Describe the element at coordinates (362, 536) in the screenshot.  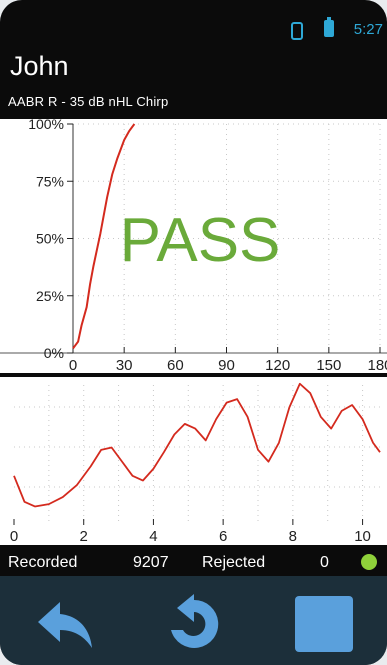
I see `x-tick-label: 10` at that location.